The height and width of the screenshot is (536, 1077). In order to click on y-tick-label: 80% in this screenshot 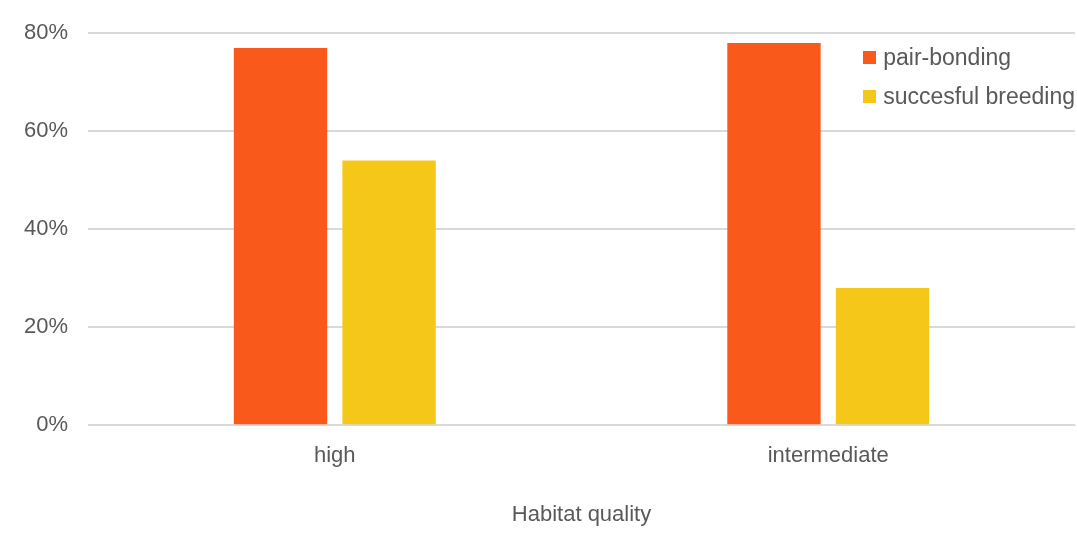, I will do `click(46, 32)`.